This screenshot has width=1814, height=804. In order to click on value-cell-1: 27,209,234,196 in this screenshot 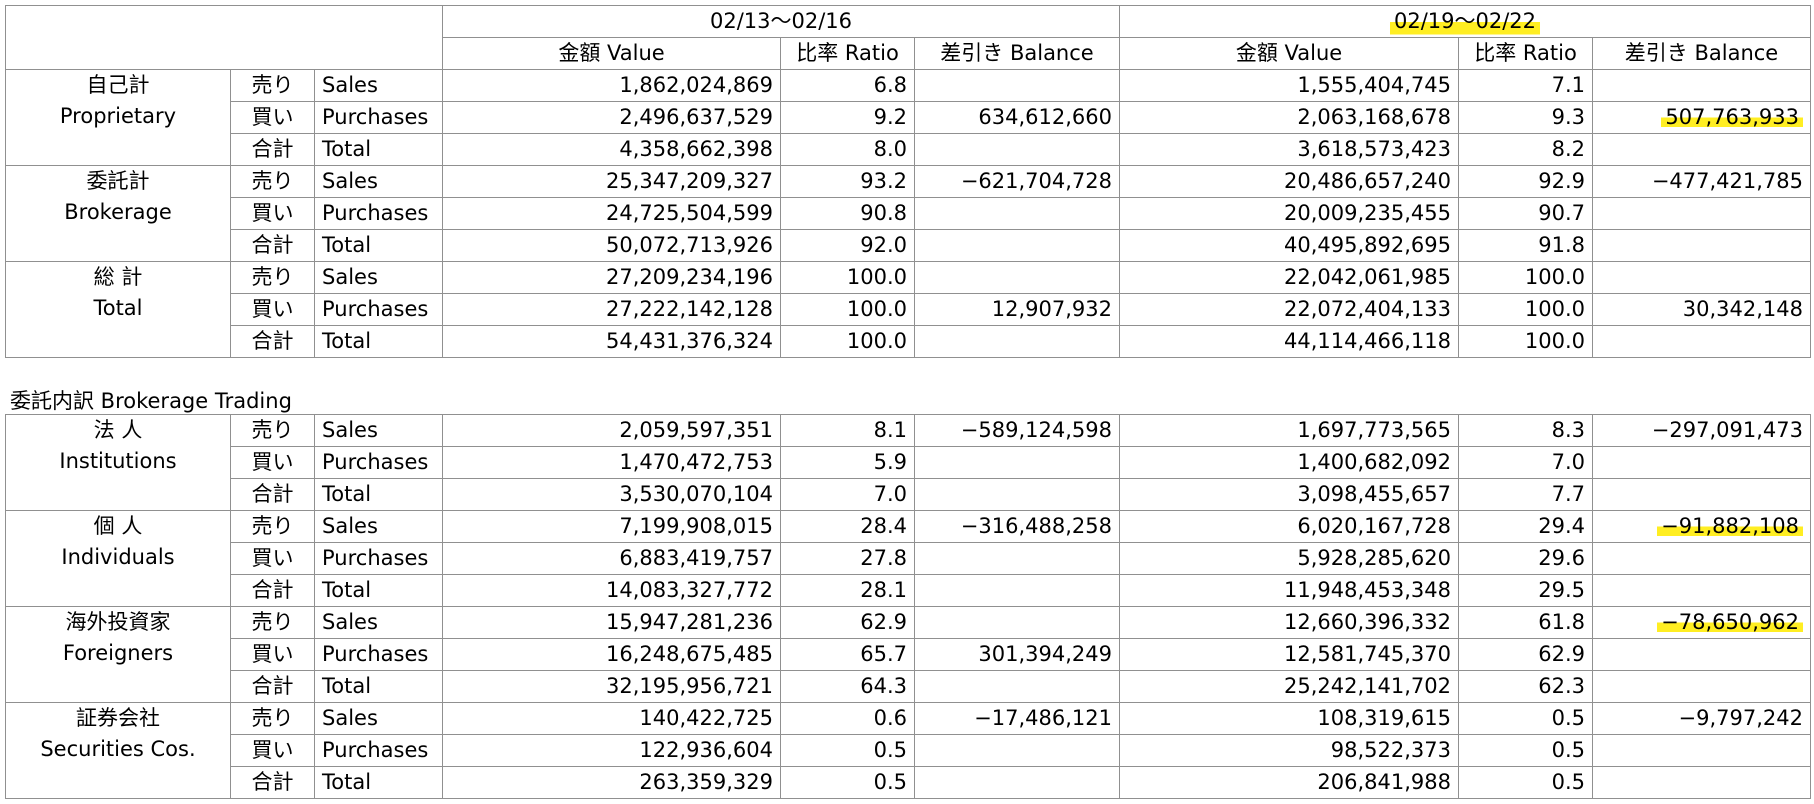, I will do `click(611, 277)`.